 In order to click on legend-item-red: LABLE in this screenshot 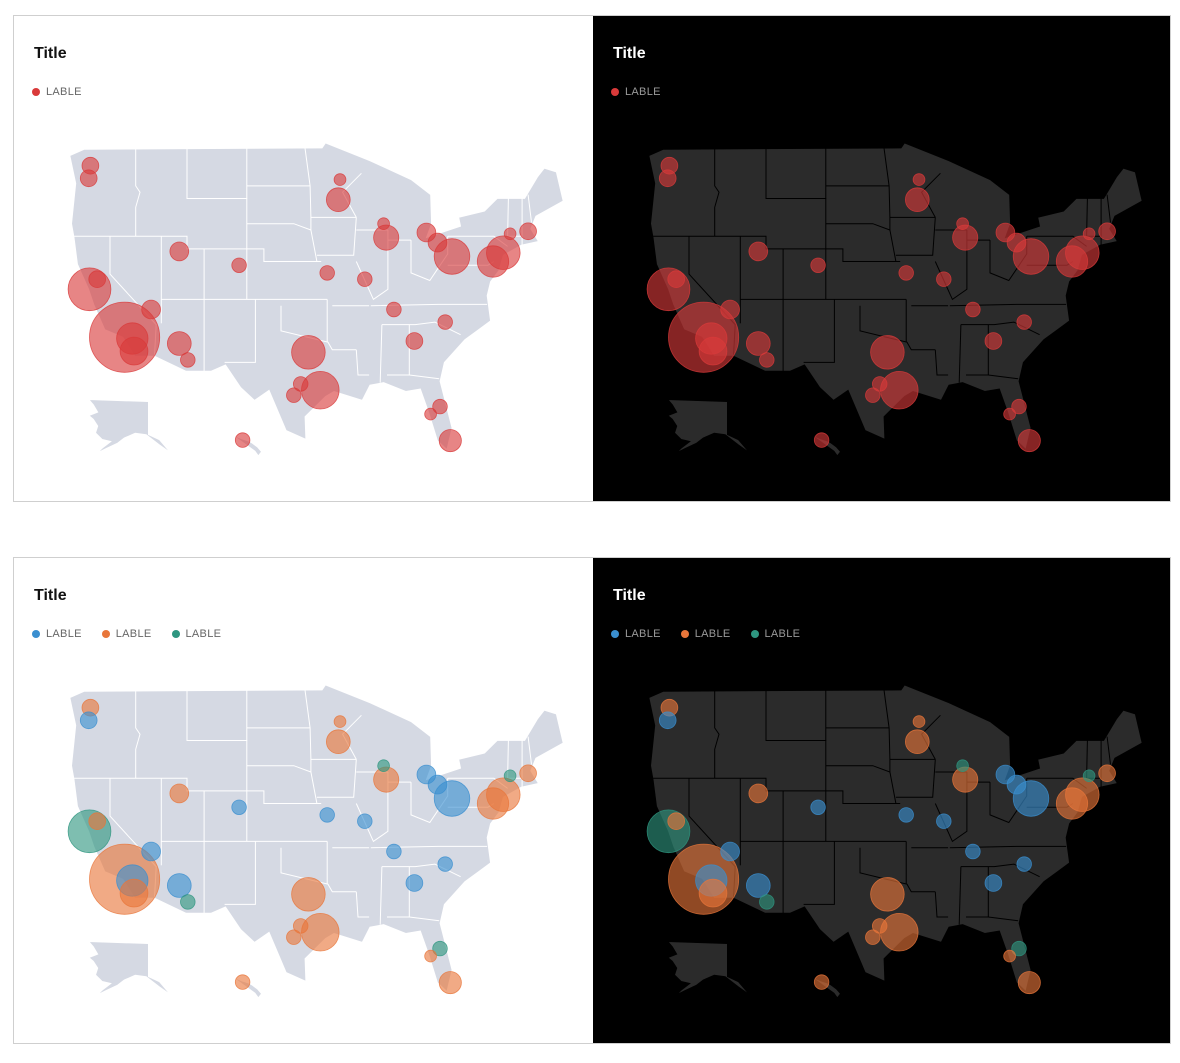, I will do `click(636, 92)`.